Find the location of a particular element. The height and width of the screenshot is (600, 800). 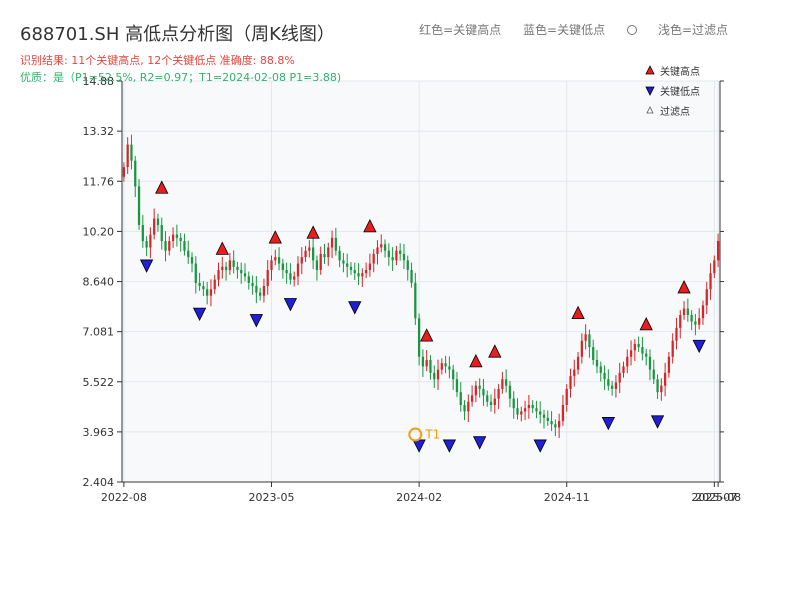

y-tick-label: 8.640 is located at coordinates (99, 282).